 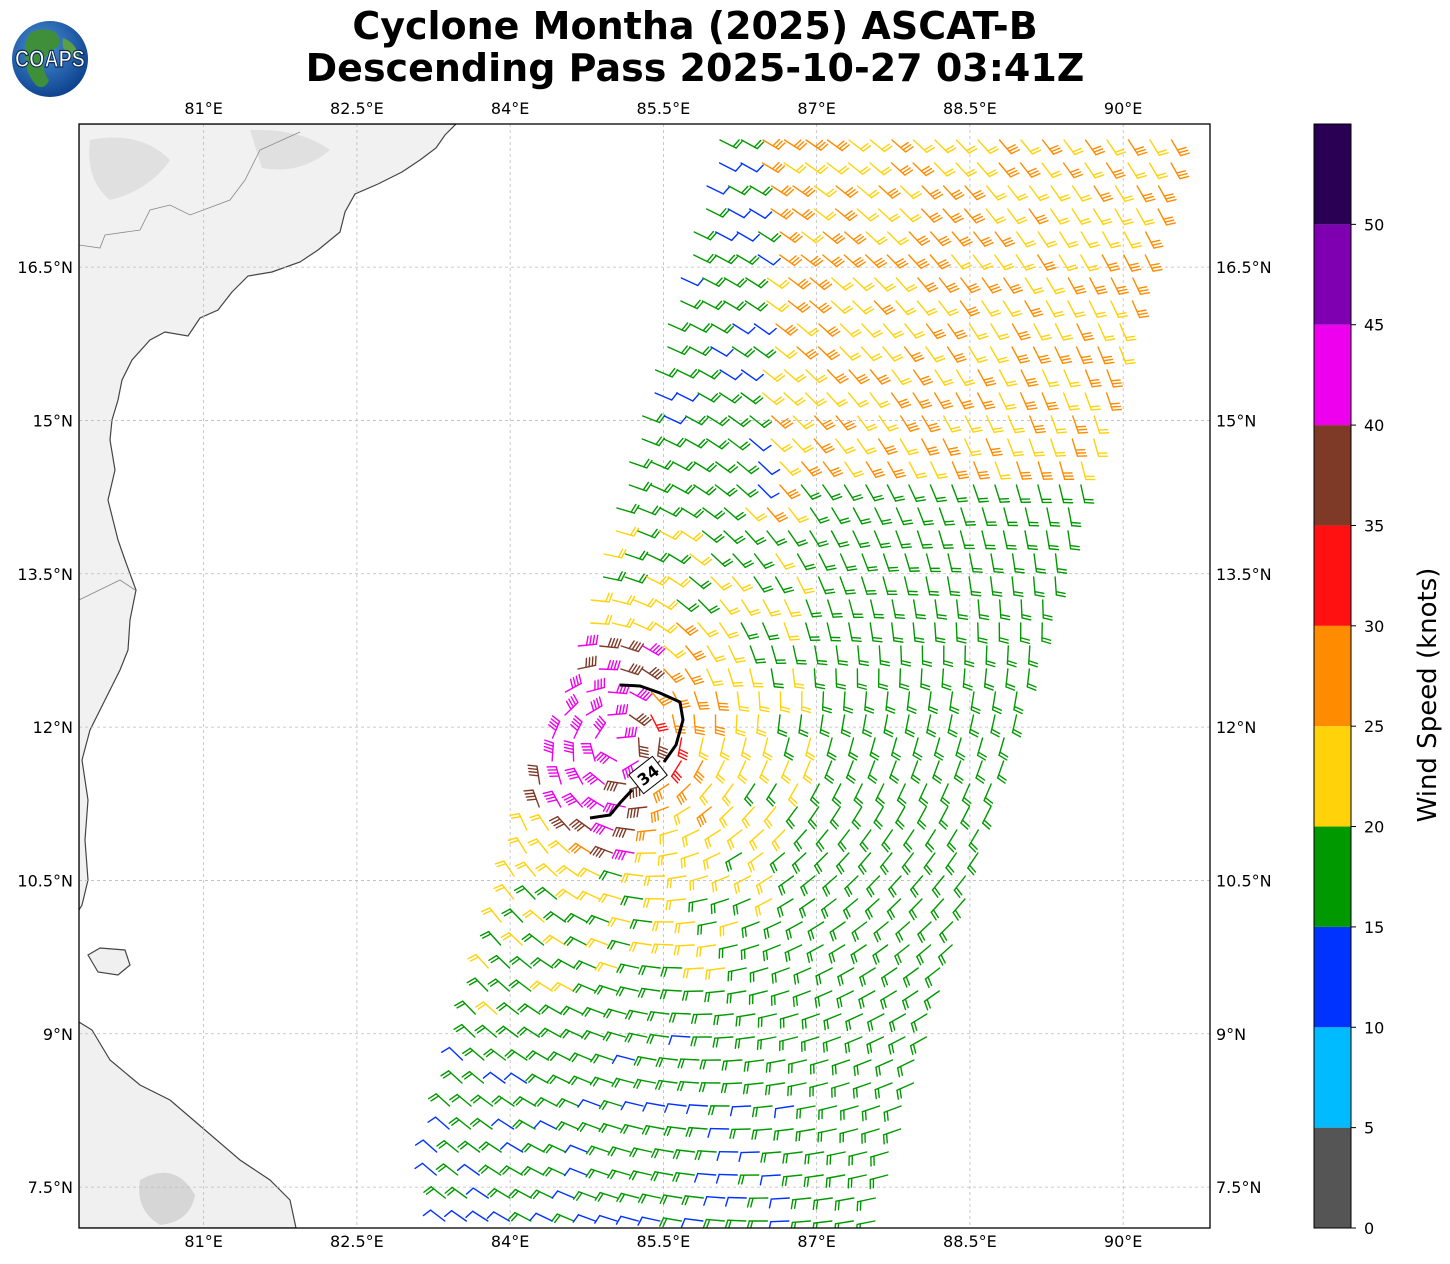 What do you see at coordinates (1236, 420) in the screenshot?
I see `lat-tick-label-right: 15°N` at bounding box center [1236, 420].